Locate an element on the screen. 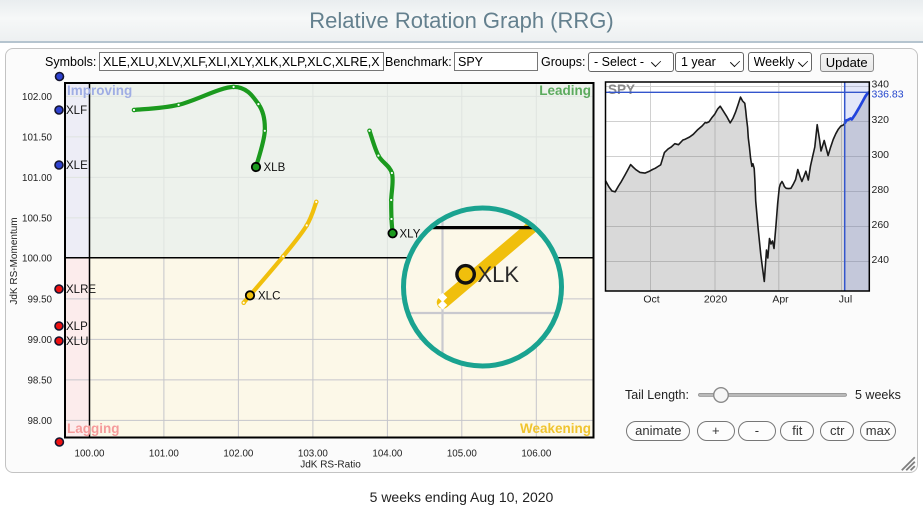 The height and width of the screenshot is (507, 923). svg-text: 336.83 is located at coordinates (888, 95).